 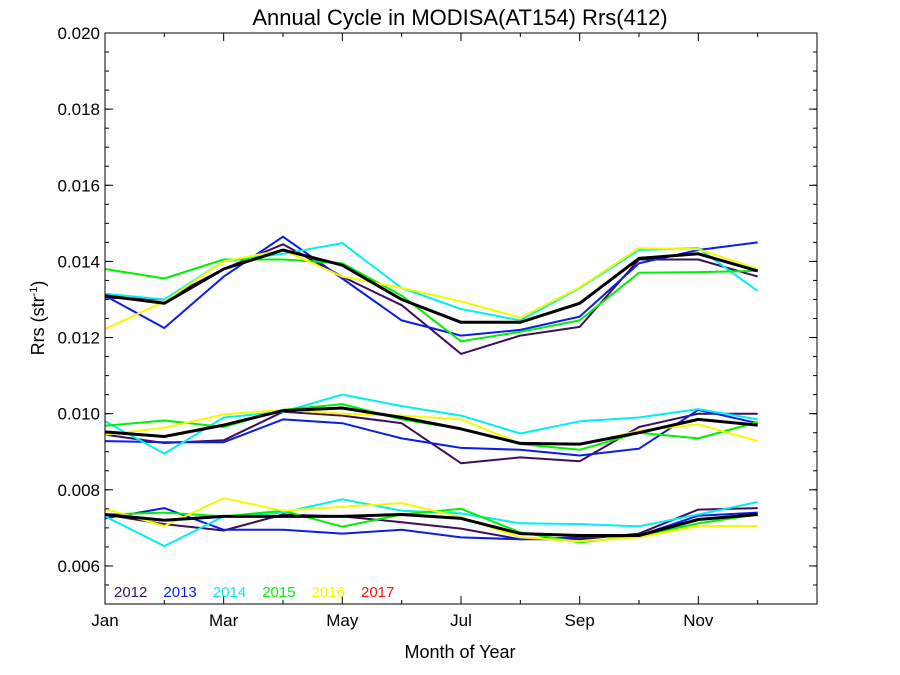 I want to click on legend: 2012 2013 2014 2015 2016 2017, so click(x=254, y=592).